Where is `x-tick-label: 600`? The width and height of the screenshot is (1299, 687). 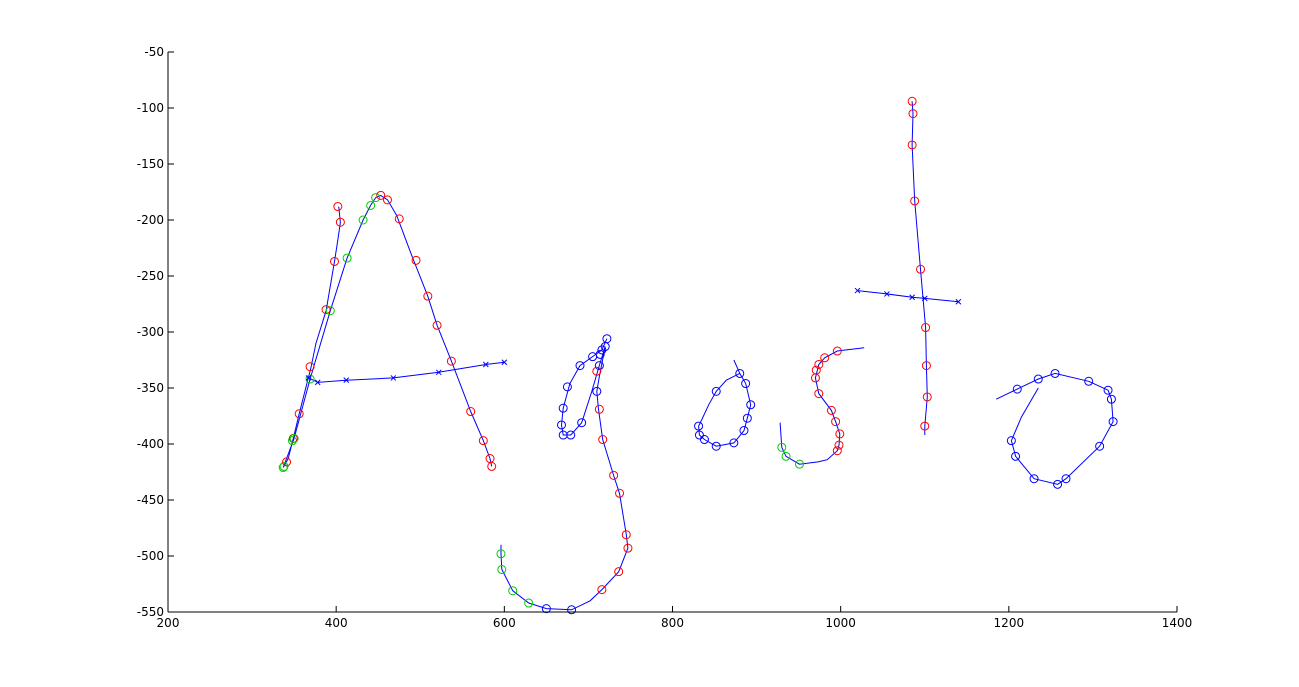
x-tick-label: 600 is located at coordinates (504, 623).